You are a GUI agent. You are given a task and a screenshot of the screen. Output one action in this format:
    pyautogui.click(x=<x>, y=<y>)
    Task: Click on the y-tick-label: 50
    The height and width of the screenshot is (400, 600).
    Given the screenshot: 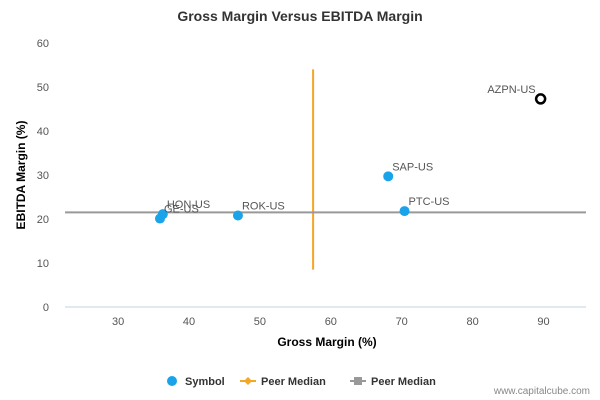 What is the action you would take?
    pyautogui.click(x=43, y=88)
    